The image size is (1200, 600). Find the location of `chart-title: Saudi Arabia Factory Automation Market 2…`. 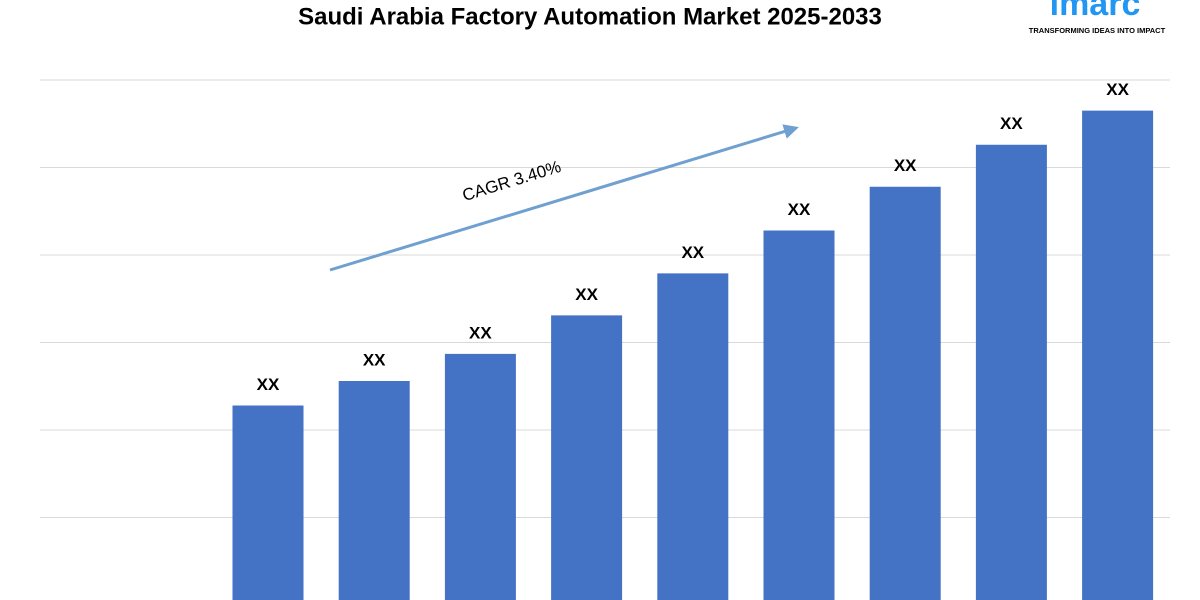

chart-title: Saudi Arabia Factory Automation Market 2… is located at coordinates (590, 16).